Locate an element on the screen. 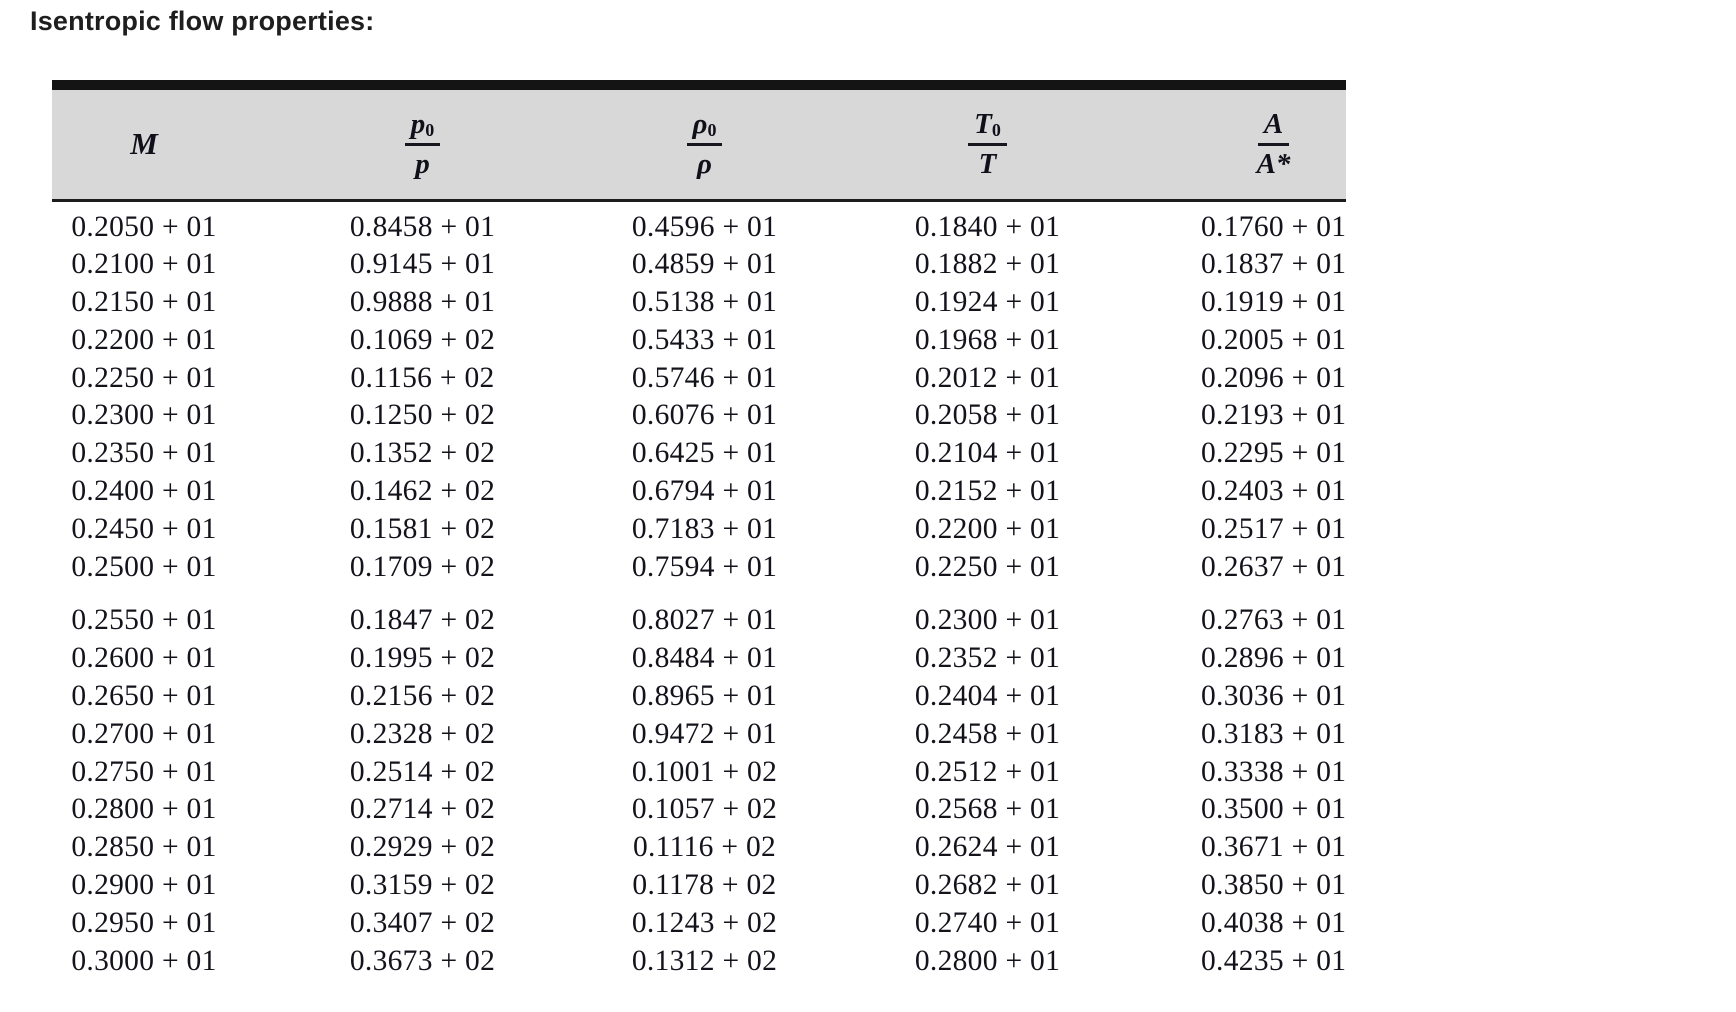  cell-value: 0.2512 + 01 is located at coordinates (987, 771).